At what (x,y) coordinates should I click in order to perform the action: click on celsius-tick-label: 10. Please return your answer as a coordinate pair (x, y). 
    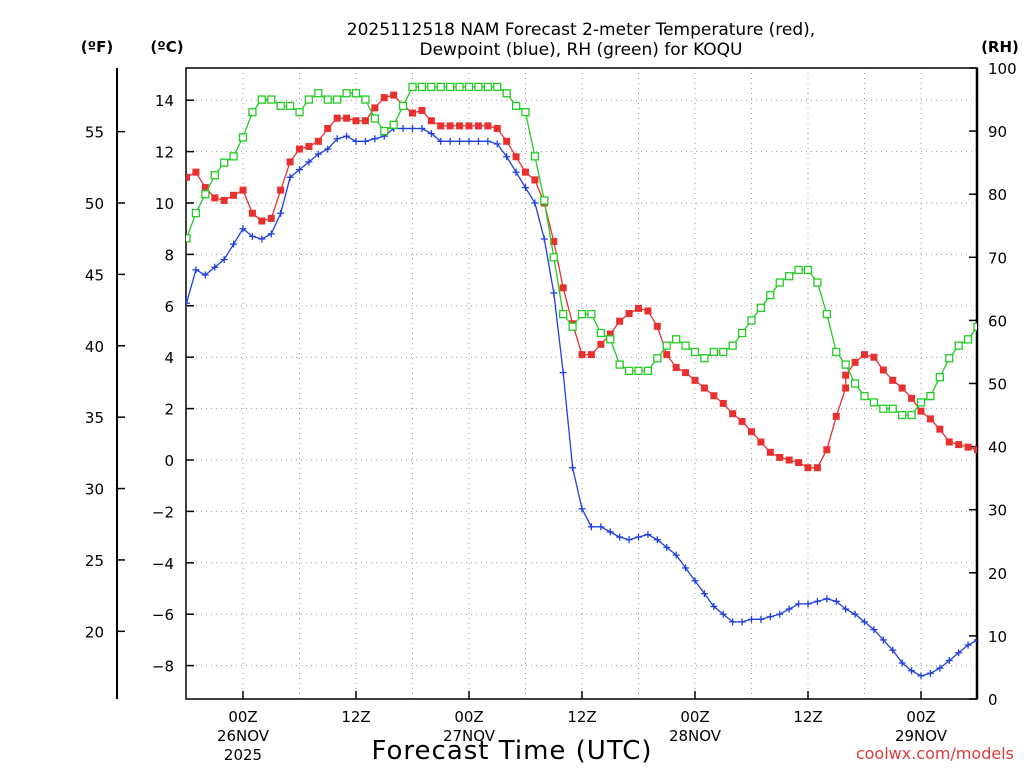
    Looking at the image, I should click on (164, 204).